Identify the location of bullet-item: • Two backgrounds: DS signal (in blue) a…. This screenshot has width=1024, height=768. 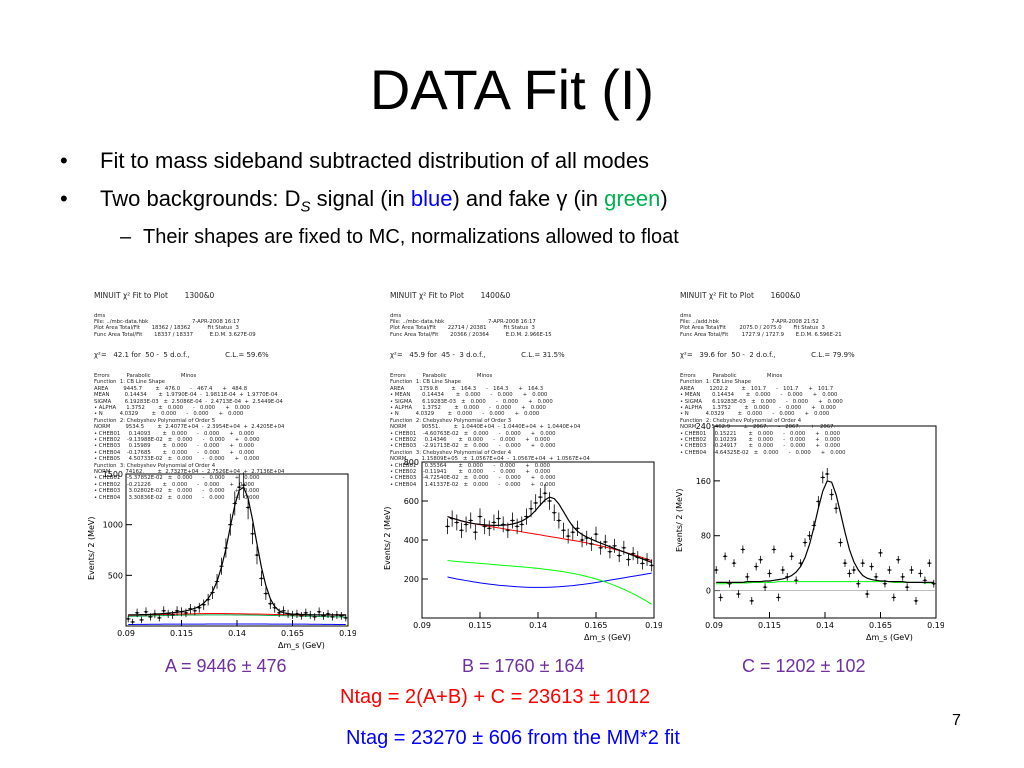
(369, 203).